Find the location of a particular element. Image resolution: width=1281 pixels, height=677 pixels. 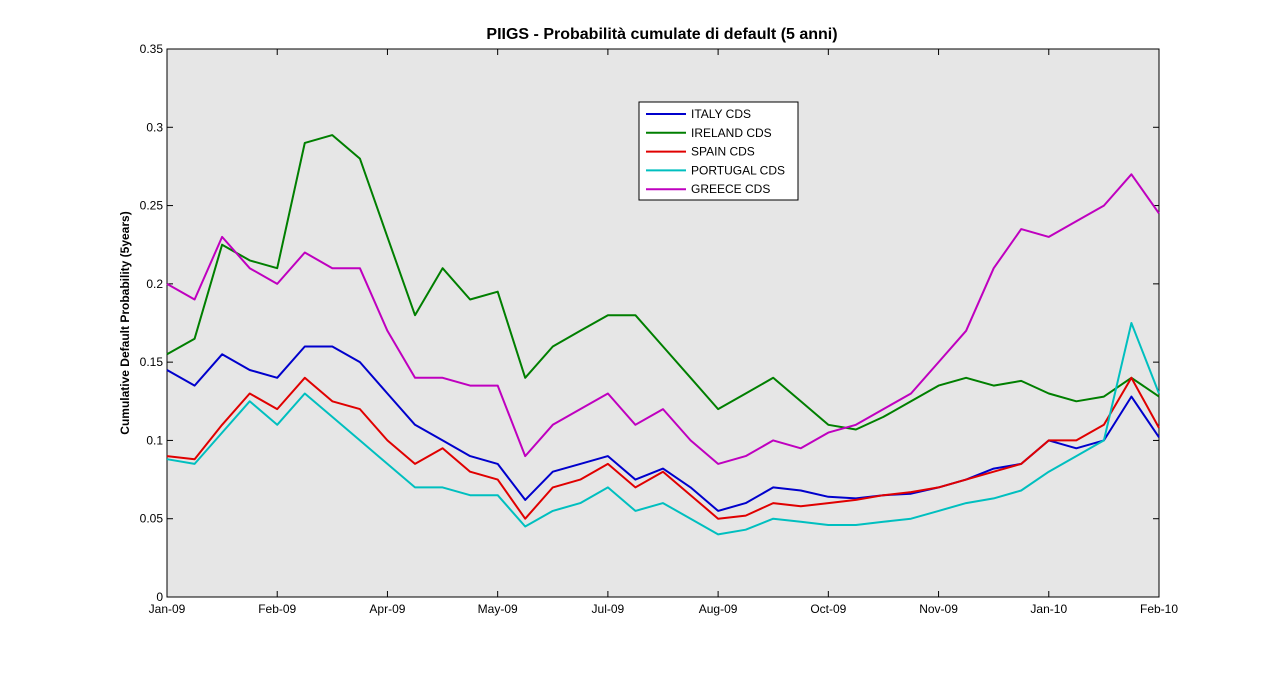

x-tick-label: Jan-10 is located at coordinates (1048, 609).